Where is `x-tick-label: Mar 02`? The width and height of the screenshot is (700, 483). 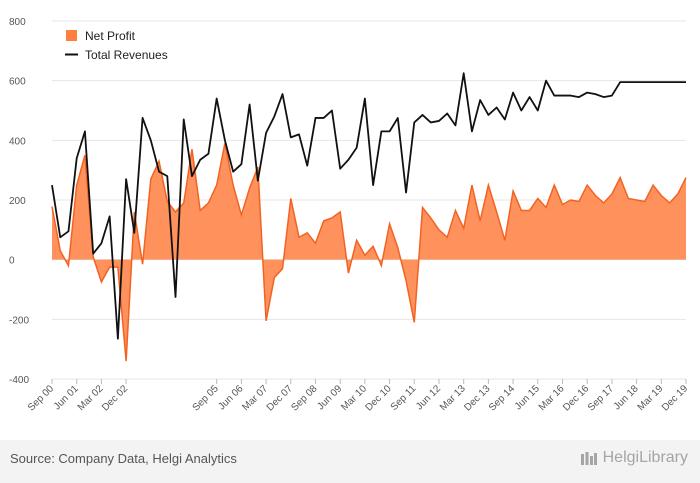
x-tick-label: Mar 02 is located at coordinates (91, 398).